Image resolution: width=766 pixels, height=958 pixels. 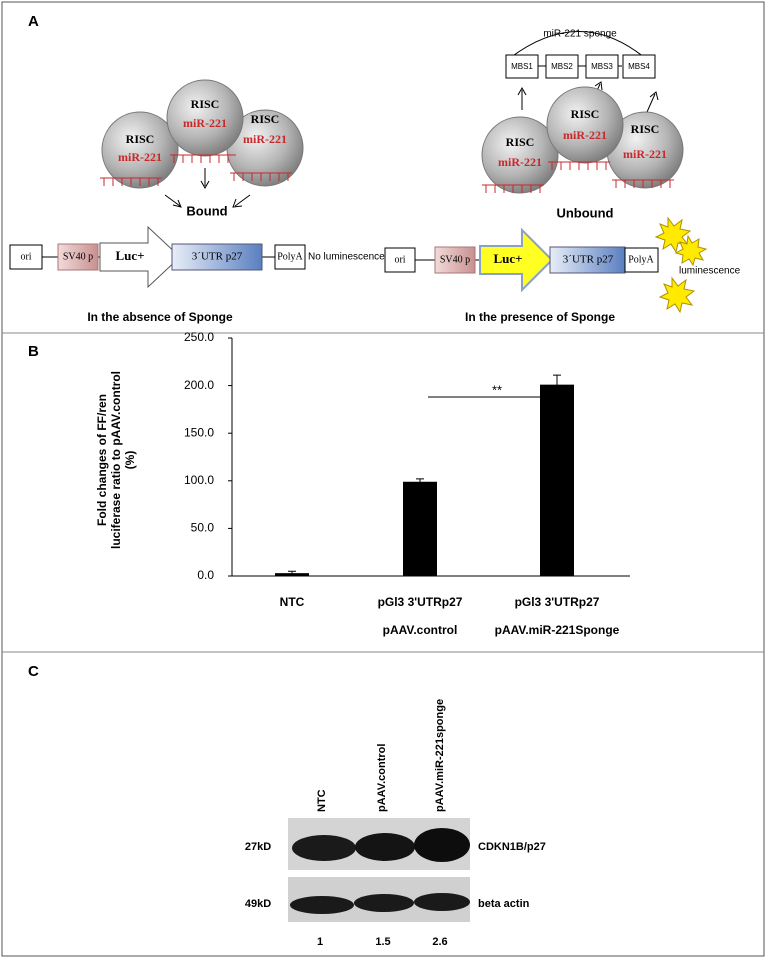 What do you see at coordinates (199, 337) in the screenshot?
I see `y-tick-label: 250.0` at bounding box center [199, 337].